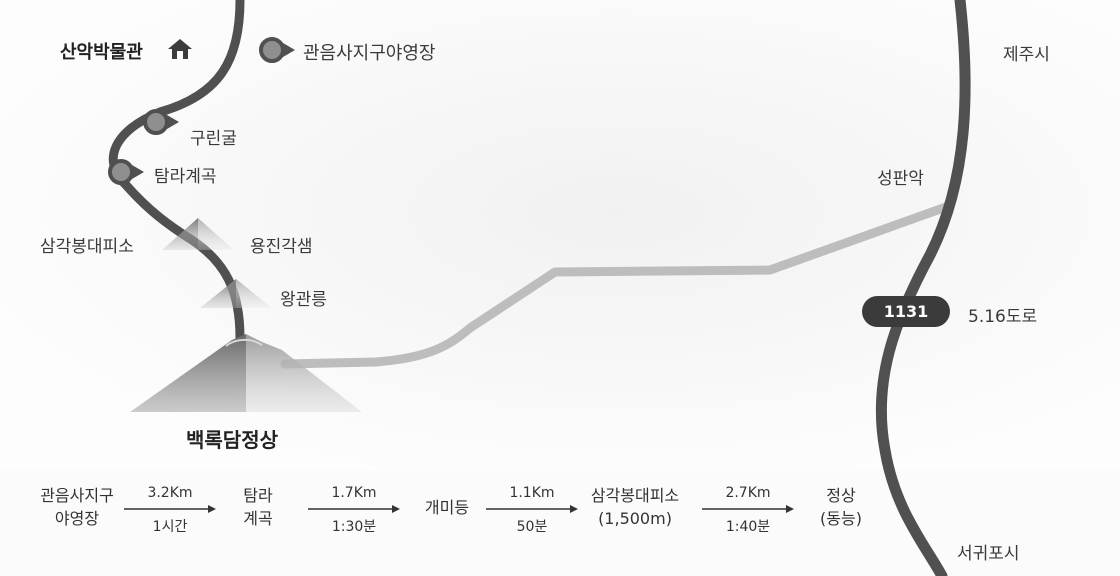 This screenshot has width=1120, height=576. I want to click on jeju-city-label: 제주시, so click(1026, 55).